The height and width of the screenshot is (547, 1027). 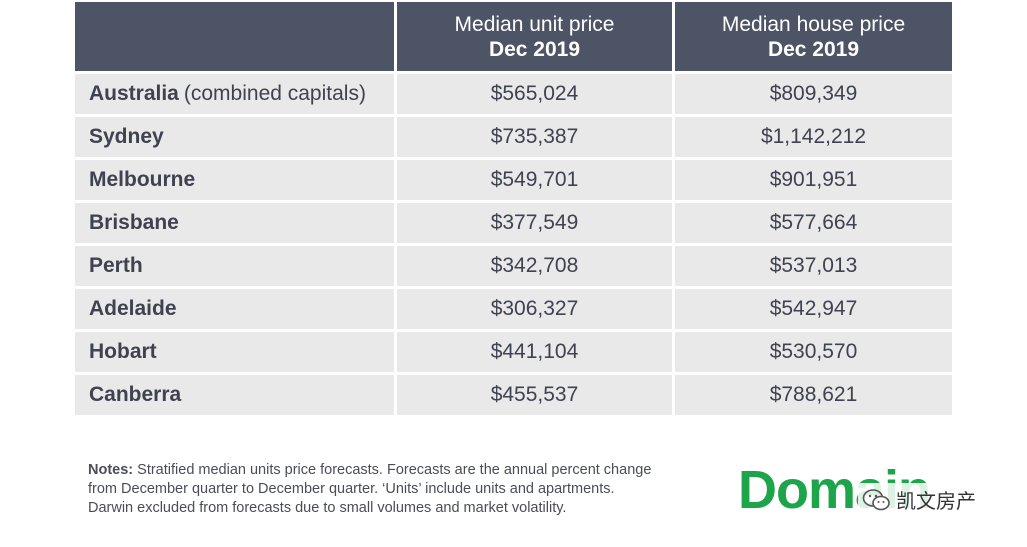 I want to click on table-row: Canberra $455,537 $788,621, so click(x=513, y=395).